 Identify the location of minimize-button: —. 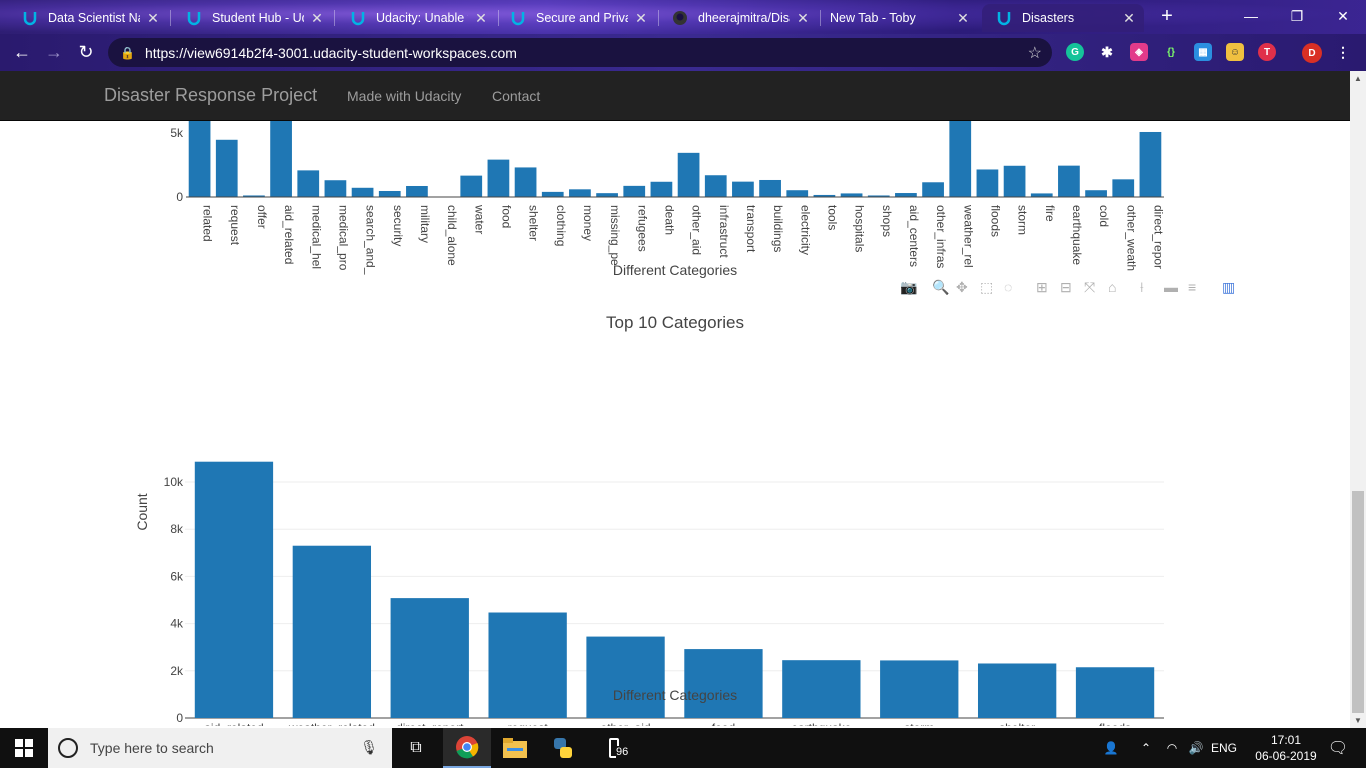
(1251, 16).